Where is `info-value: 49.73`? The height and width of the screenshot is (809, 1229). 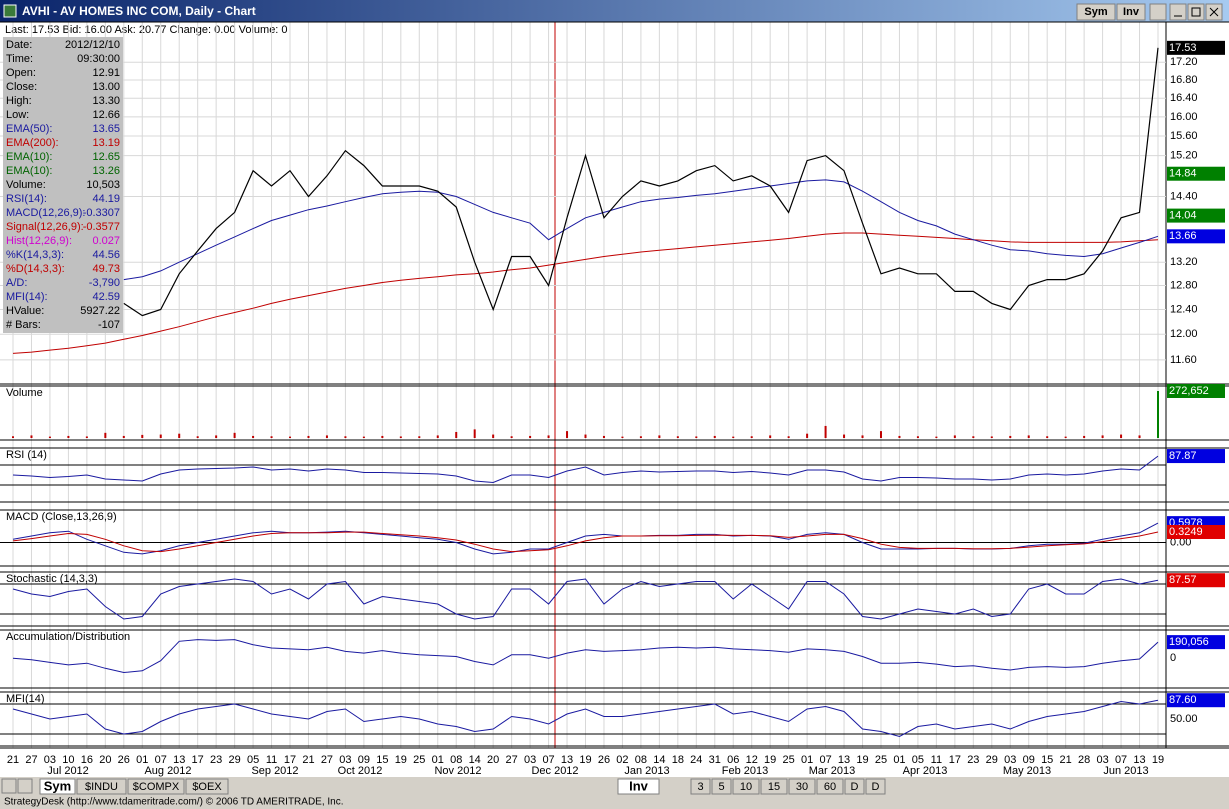 info-value: 49.73 is located at coordinates (106, 269).